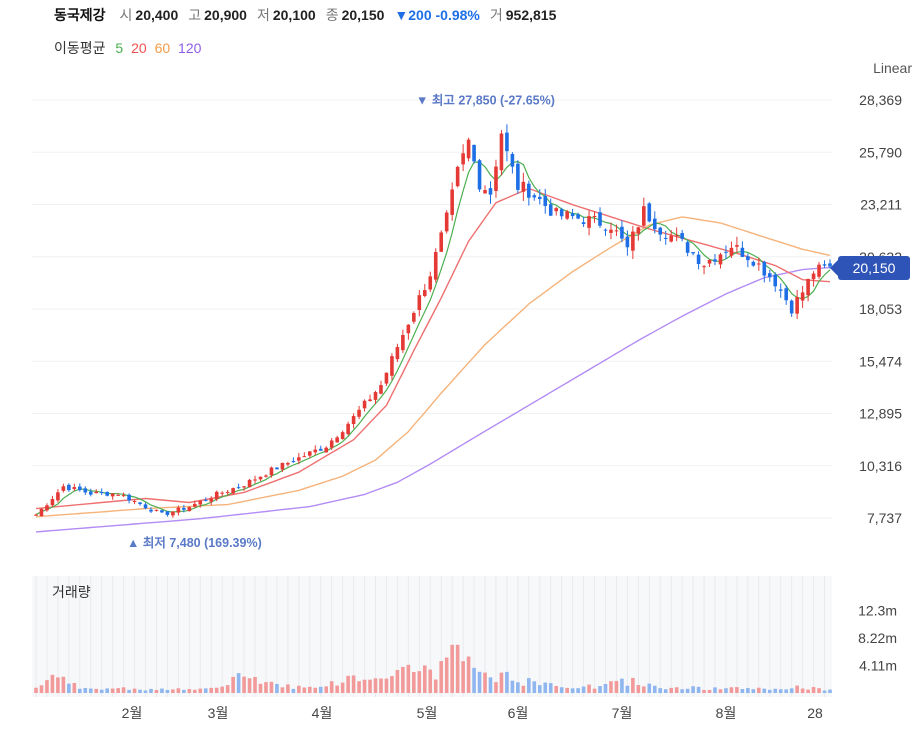  I want to click on price-tick-label: 10,316, so click(880, 466).